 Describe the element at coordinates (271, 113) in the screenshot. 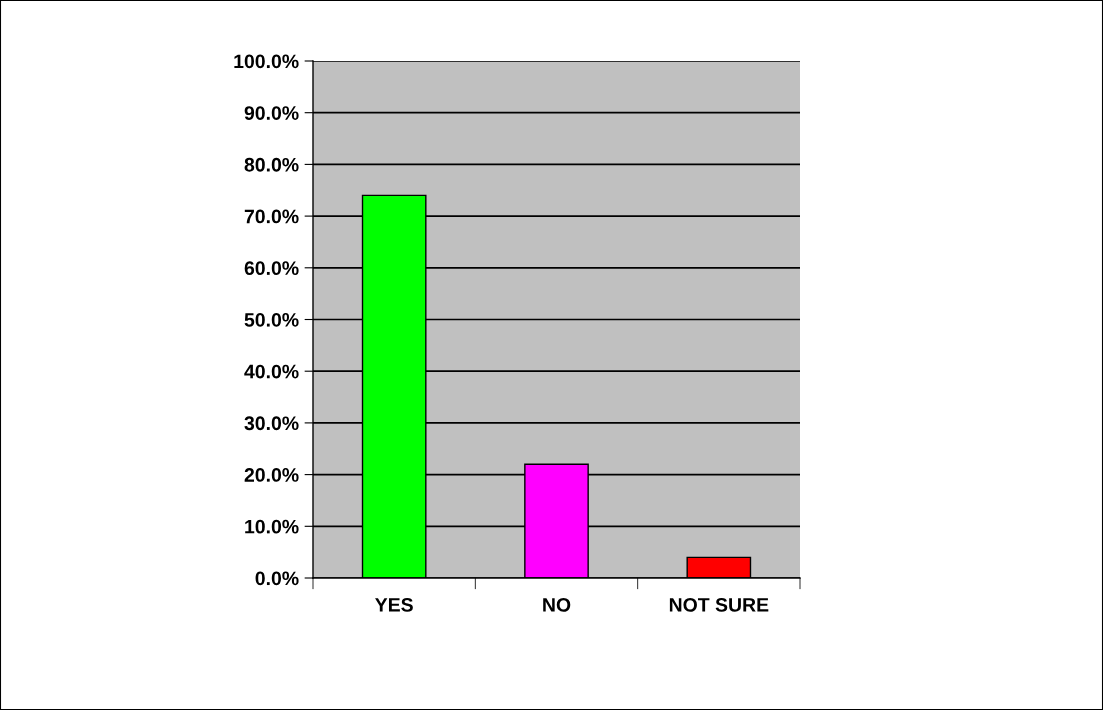

I see `y-tick-label: 90.0%` at that location.